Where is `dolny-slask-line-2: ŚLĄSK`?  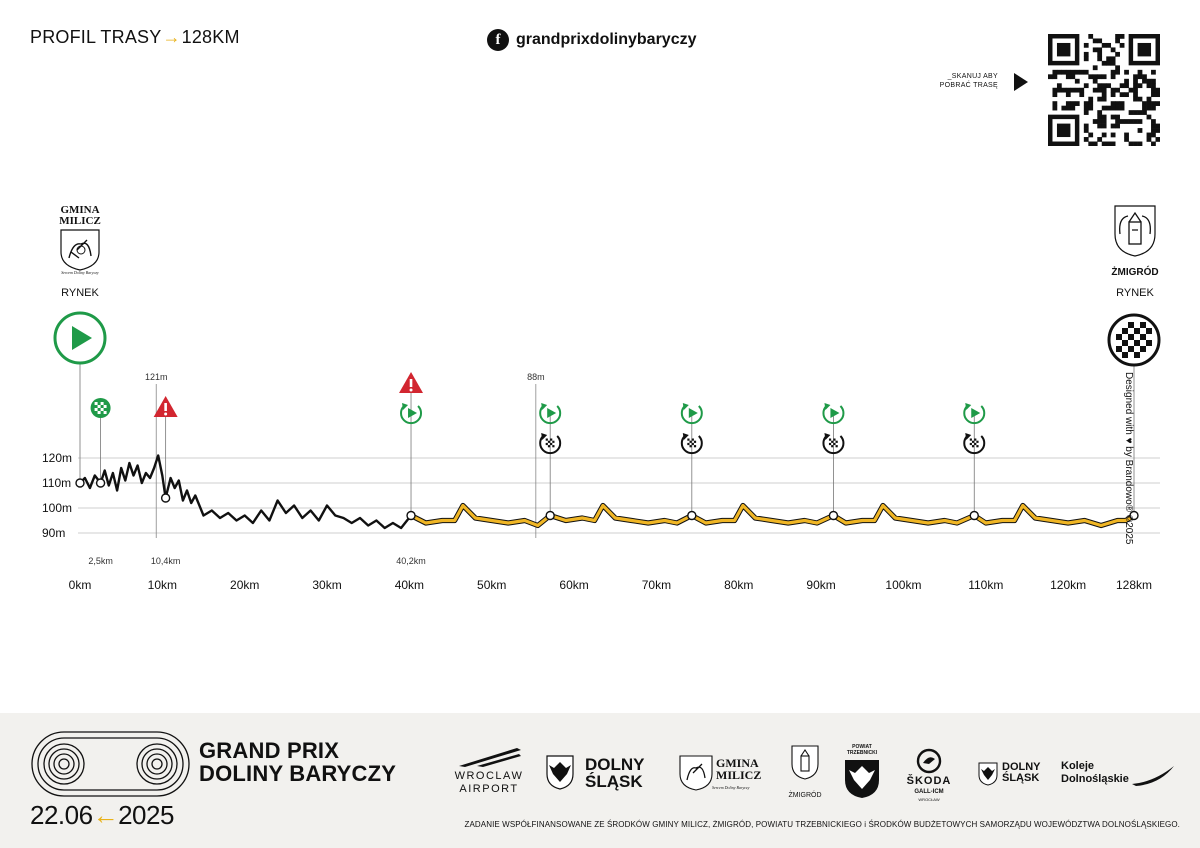
dolny-slask-line-2: ŚLĄSK is located at coordinates (614, 781).